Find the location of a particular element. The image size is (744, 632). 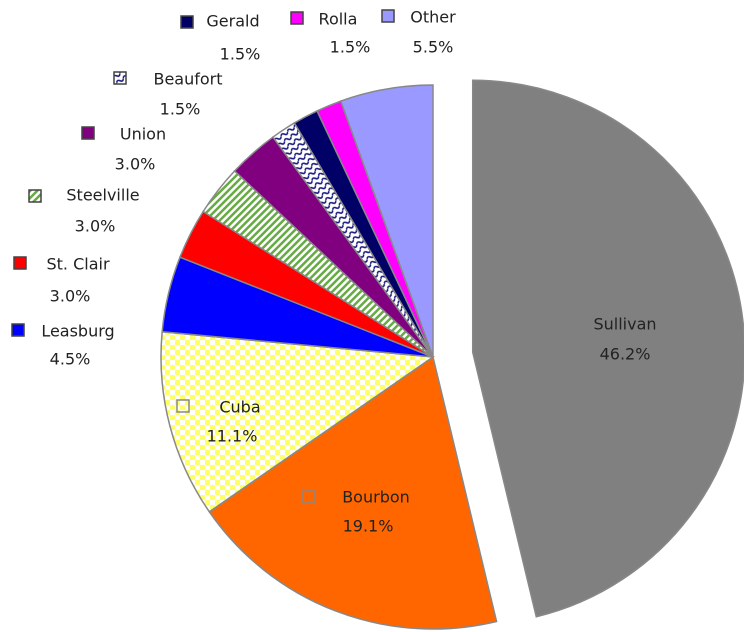

slice-label: Cuba is located at coordinates (239, 407).